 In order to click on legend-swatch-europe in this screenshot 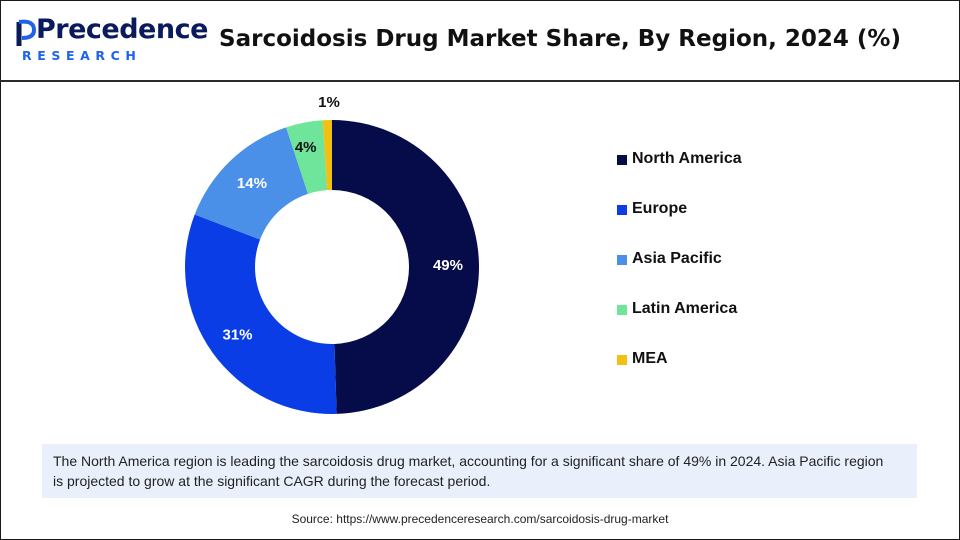, I will do `click(622, 210)`.